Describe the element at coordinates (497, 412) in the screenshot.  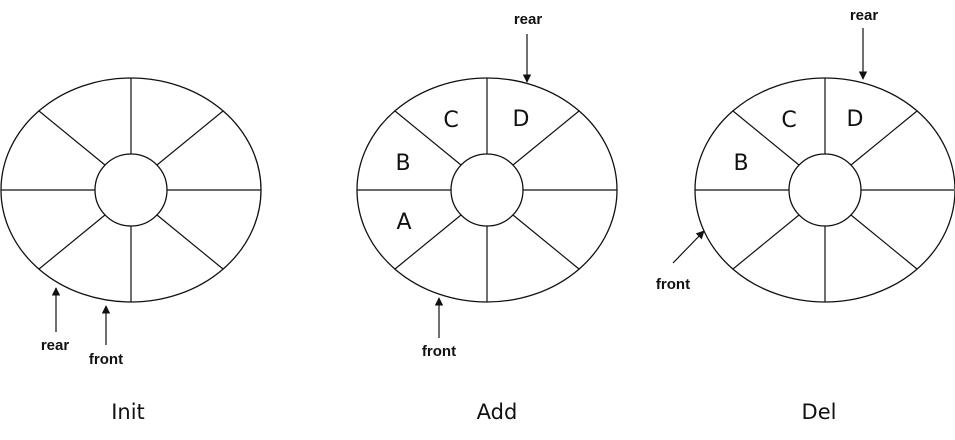
I see `diagram-caption: Add` at that location.